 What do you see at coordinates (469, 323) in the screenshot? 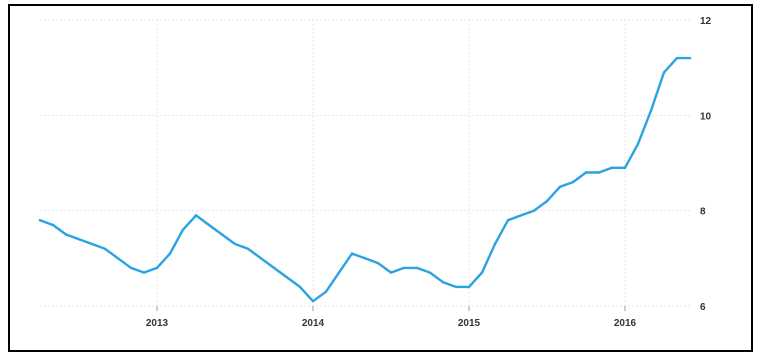
I see `x-tick-label: 2015` at bounding box center [469, 323].